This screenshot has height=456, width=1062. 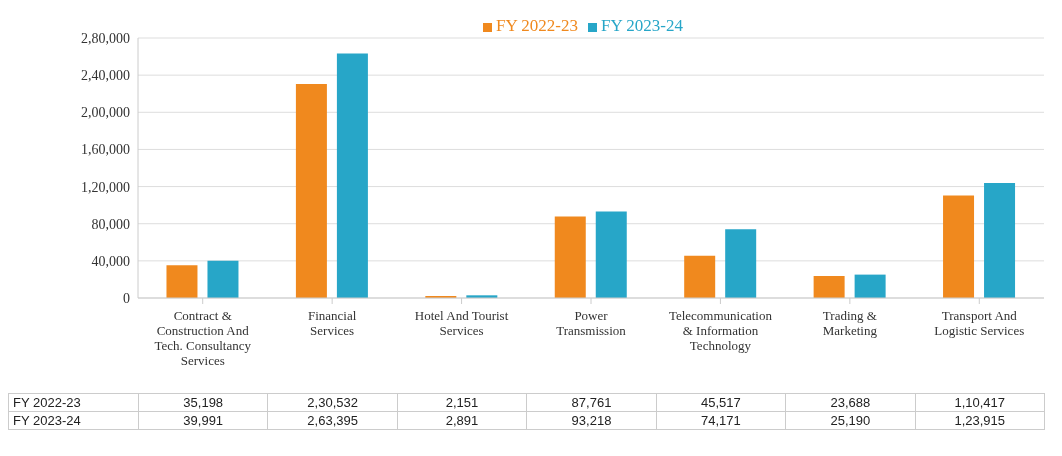 I want to click on x-tick-label: Hotel And Tourist Services, so click(x=461, y=323).